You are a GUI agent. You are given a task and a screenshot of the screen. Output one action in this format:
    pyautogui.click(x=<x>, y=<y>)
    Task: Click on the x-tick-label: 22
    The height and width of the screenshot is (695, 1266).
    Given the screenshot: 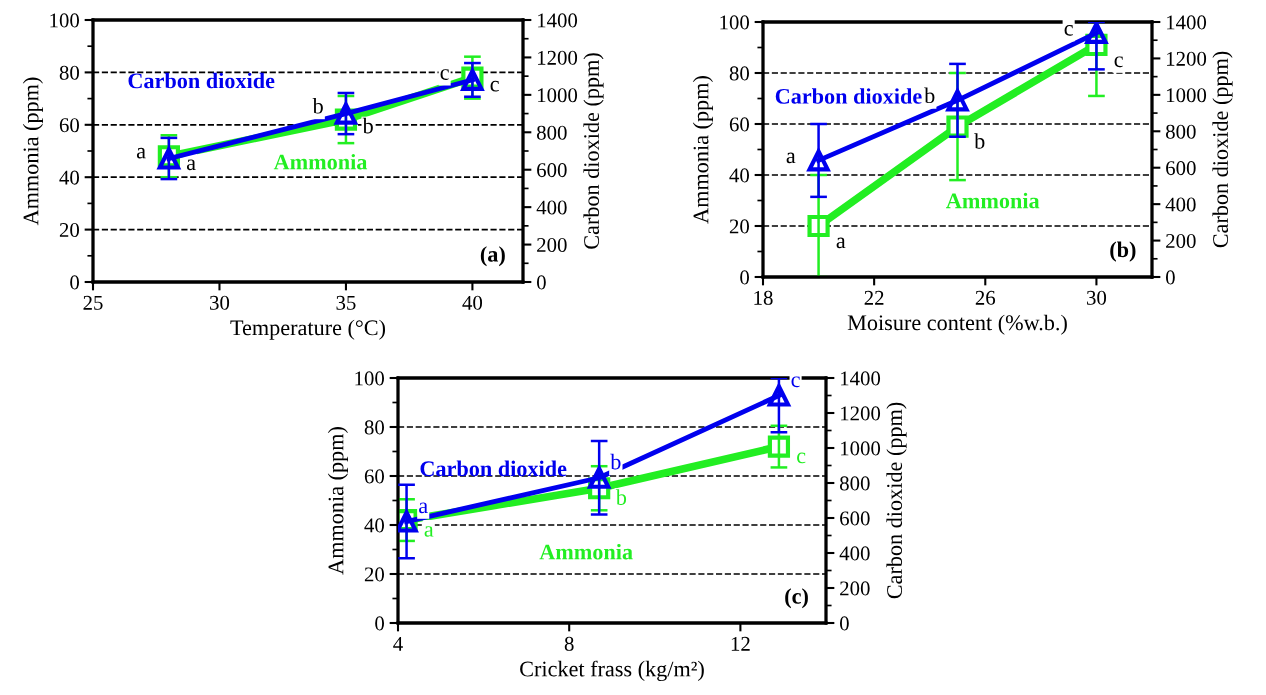 What is the action you would take?
    pyautogui.click(x=874, y=297)
    